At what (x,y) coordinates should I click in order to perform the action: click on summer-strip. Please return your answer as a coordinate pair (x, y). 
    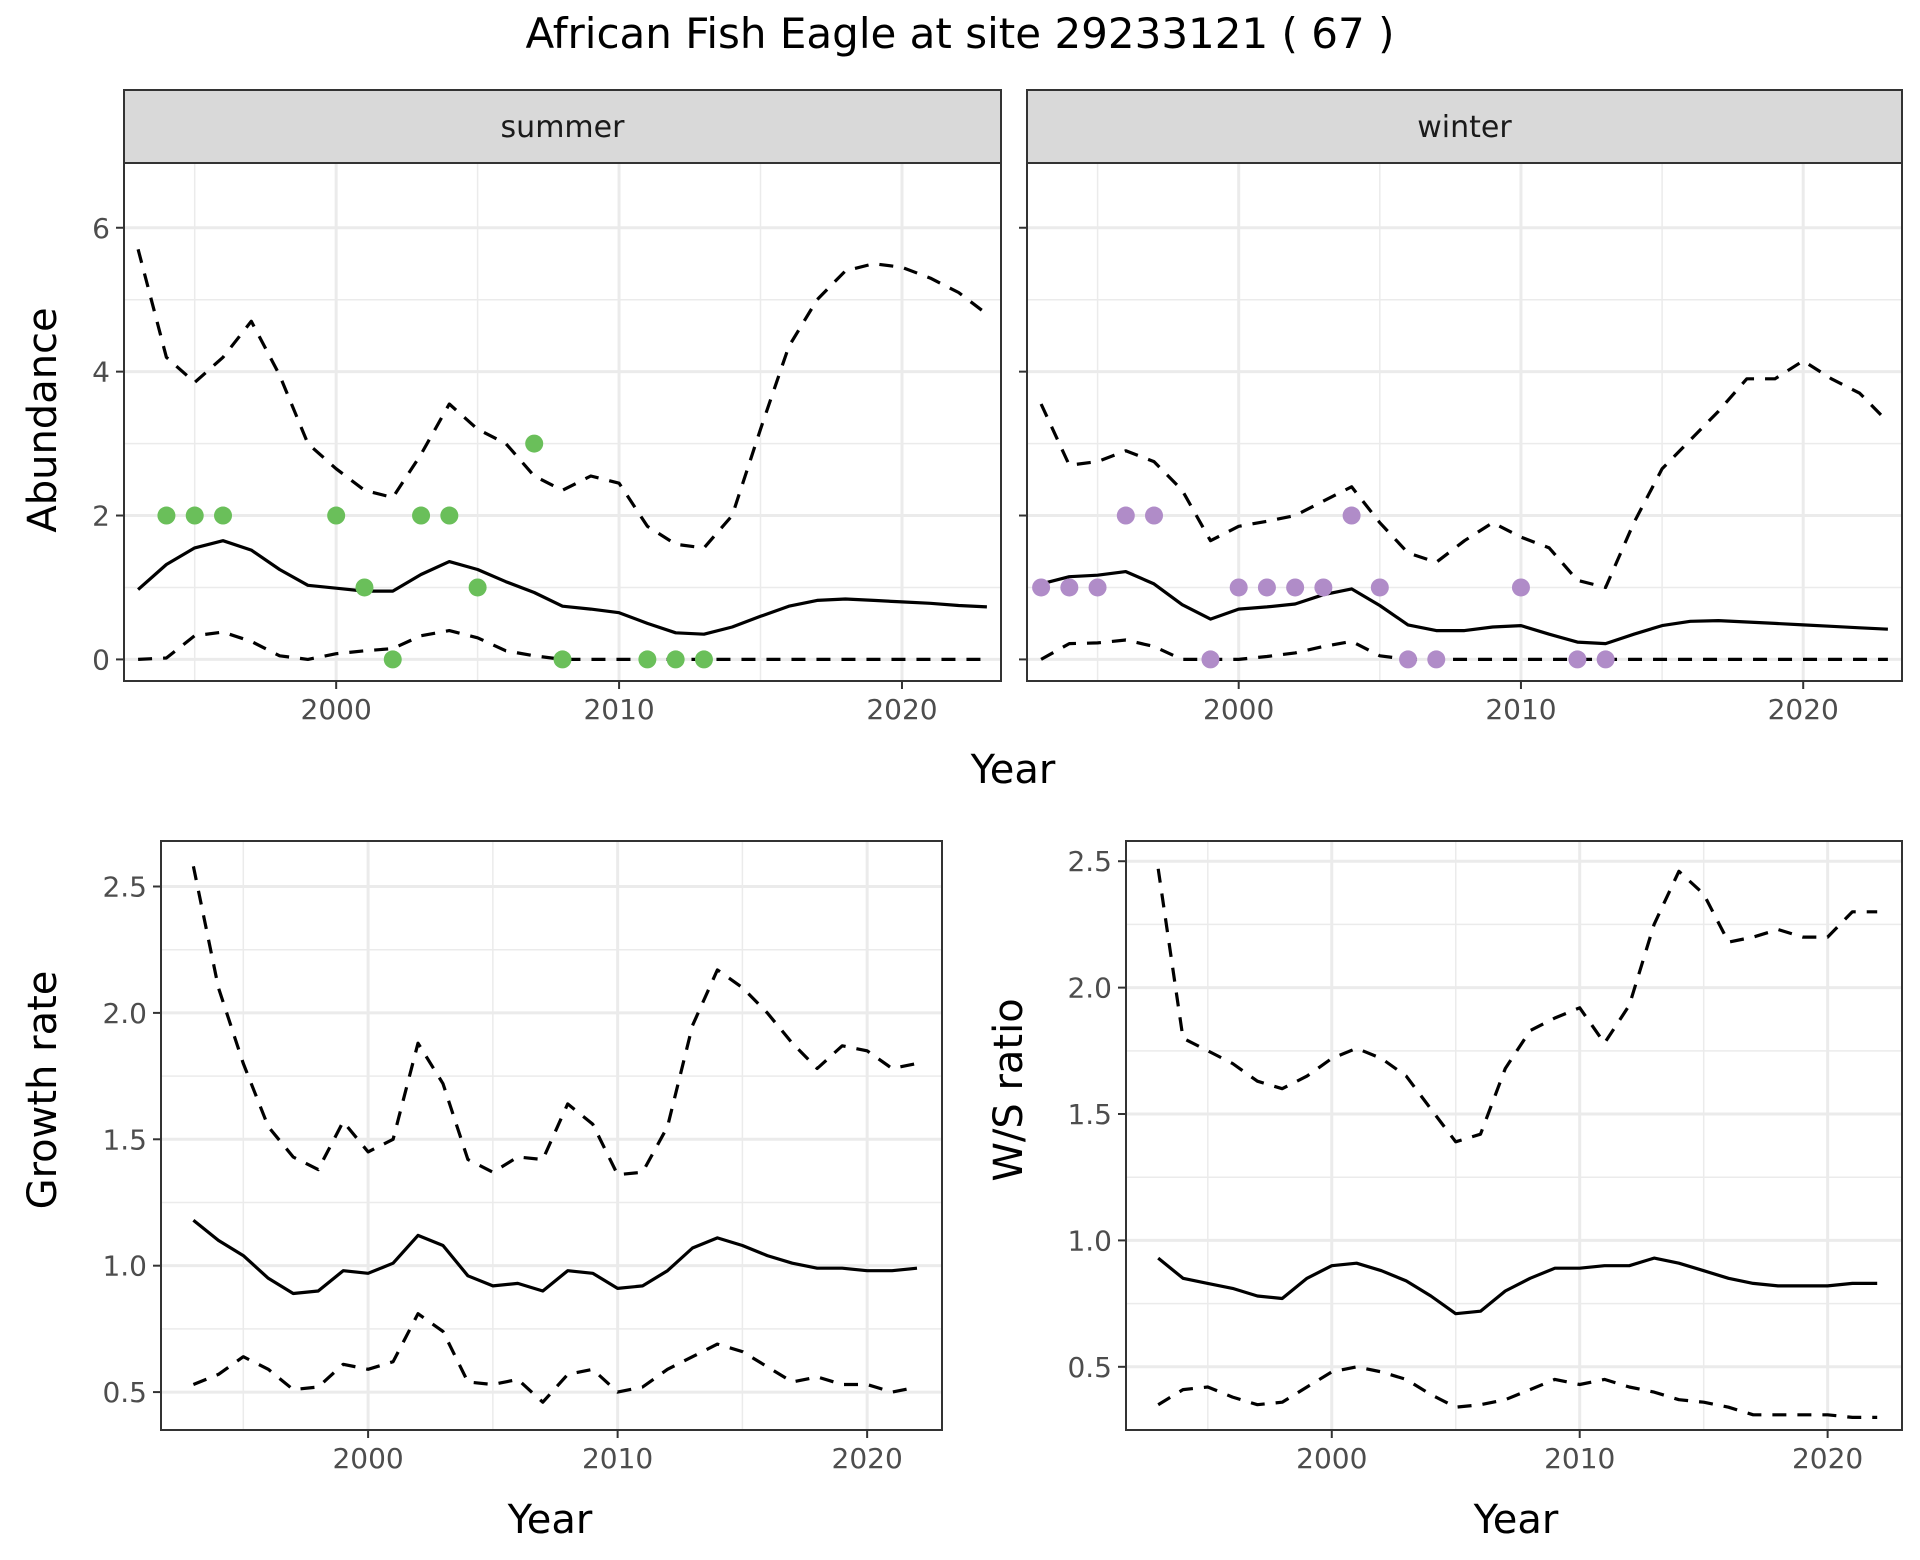
    Looking at the image, I should click on (562, 126).